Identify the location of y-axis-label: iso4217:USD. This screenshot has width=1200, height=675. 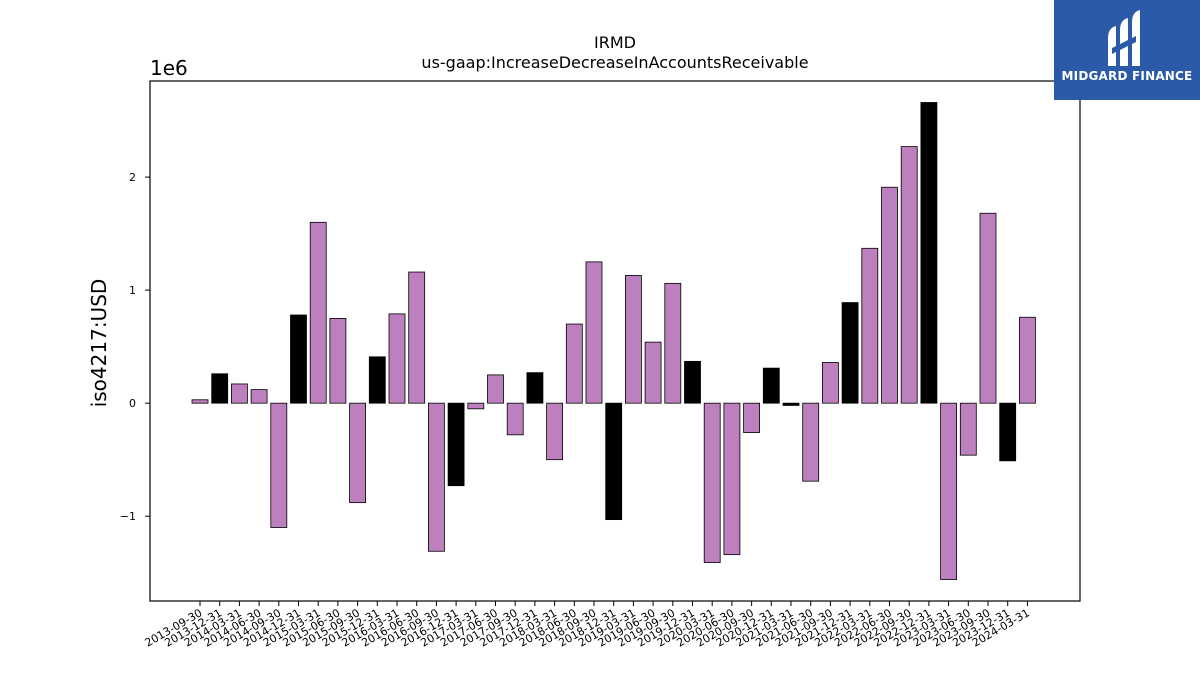
(99, 343).